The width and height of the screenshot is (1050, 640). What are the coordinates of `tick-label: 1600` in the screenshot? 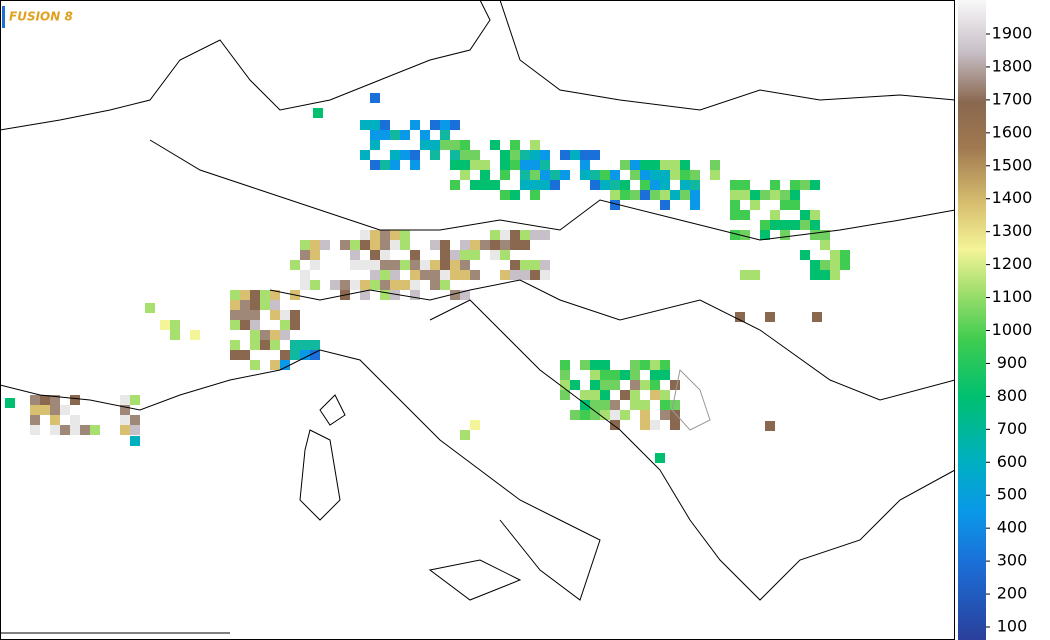 It's located at (1012, 131).